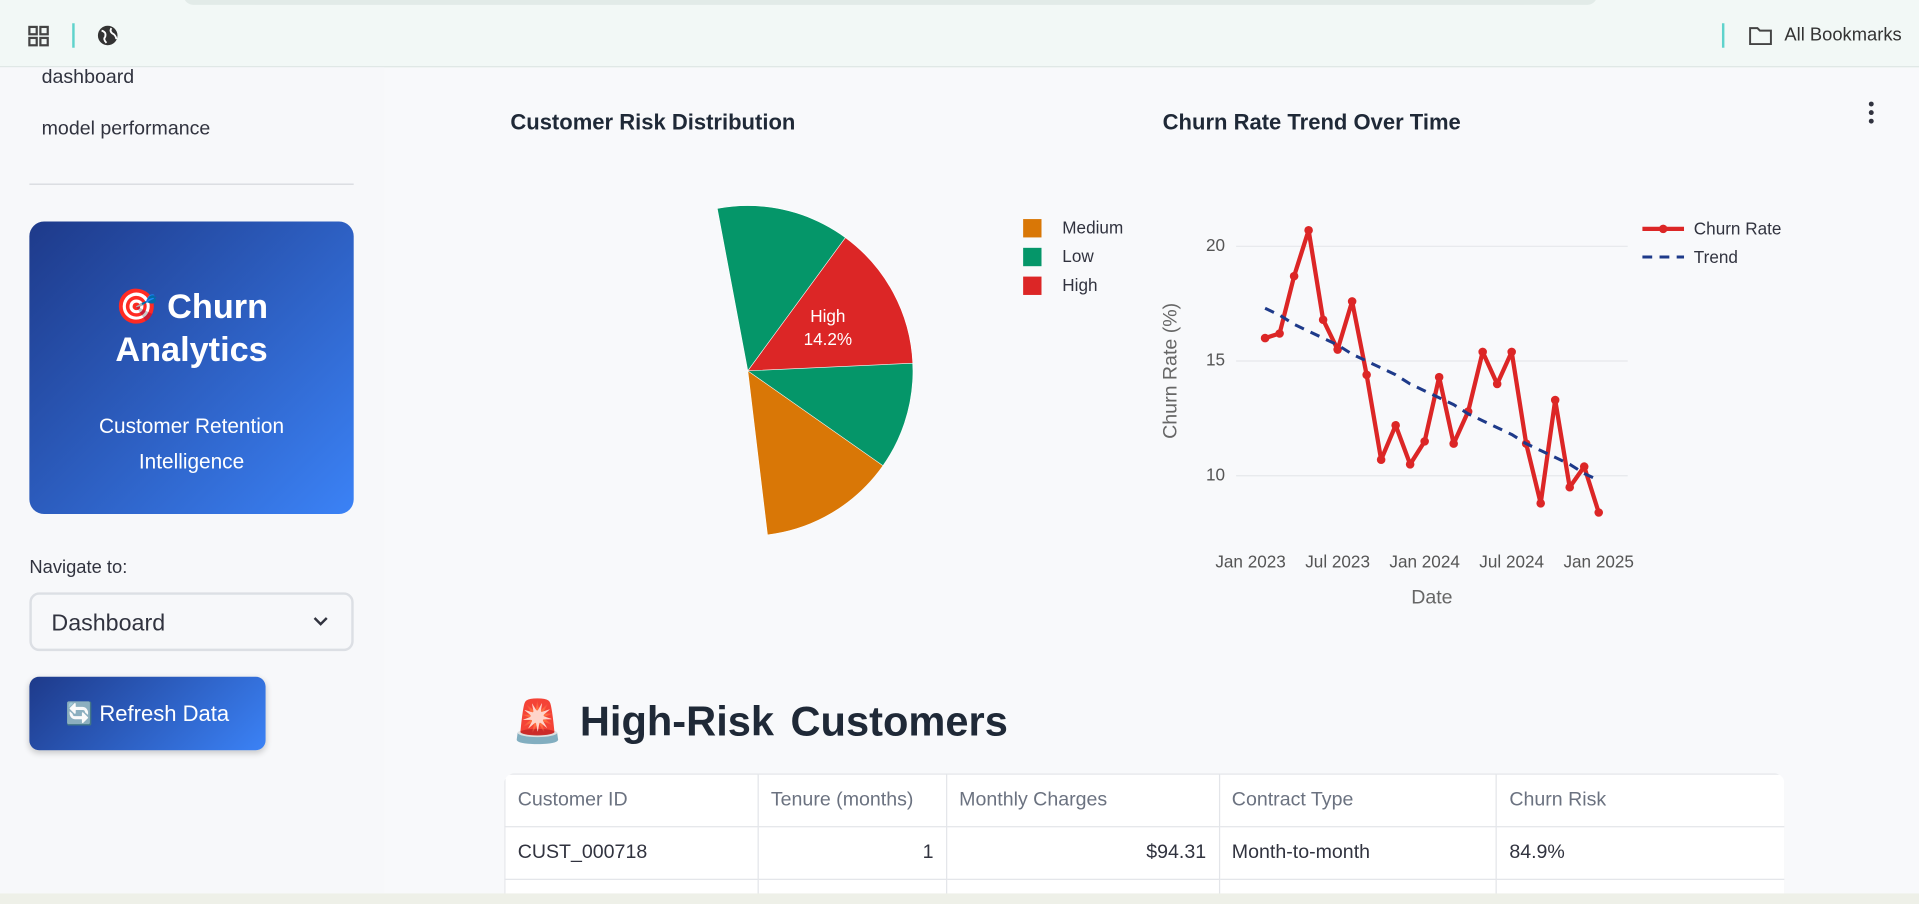 This screenshot has width=1919, height=904. Describe the element at coordinates (1358, 853) in the screenshot. I see `cell: Month-to-month` at that location.